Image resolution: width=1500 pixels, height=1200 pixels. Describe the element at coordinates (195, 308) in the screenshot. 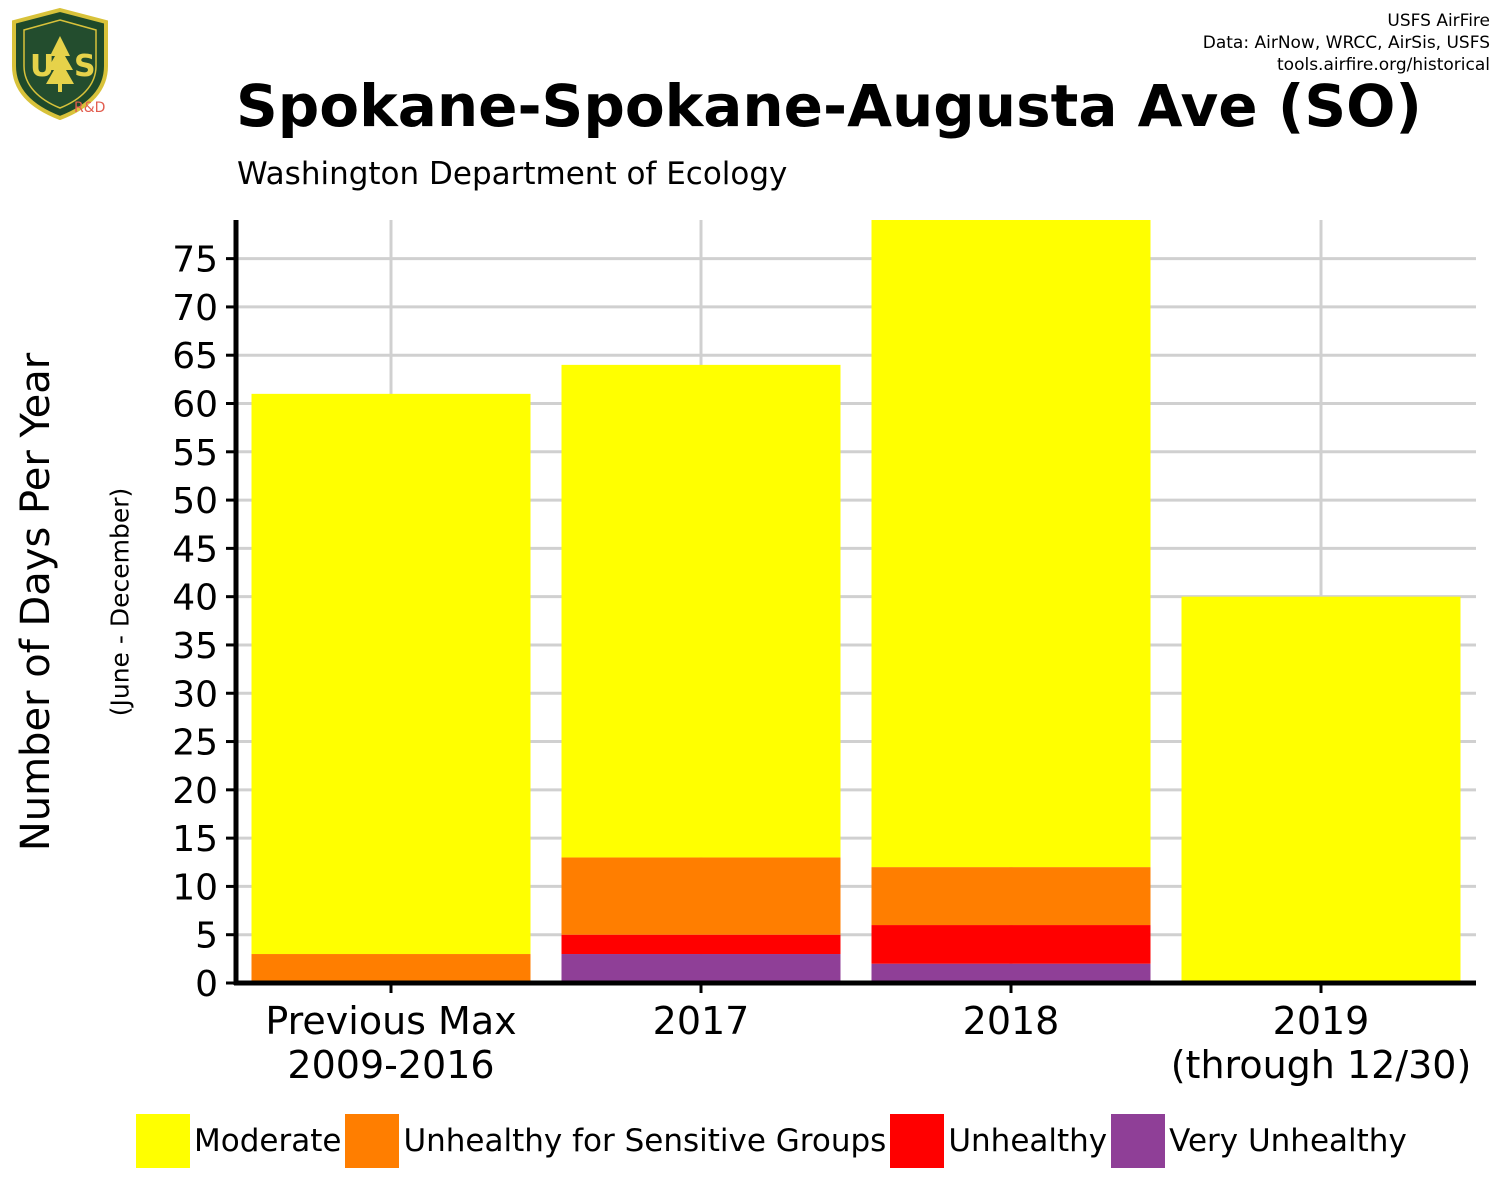

I see `y-tick-label: 70` at that location.